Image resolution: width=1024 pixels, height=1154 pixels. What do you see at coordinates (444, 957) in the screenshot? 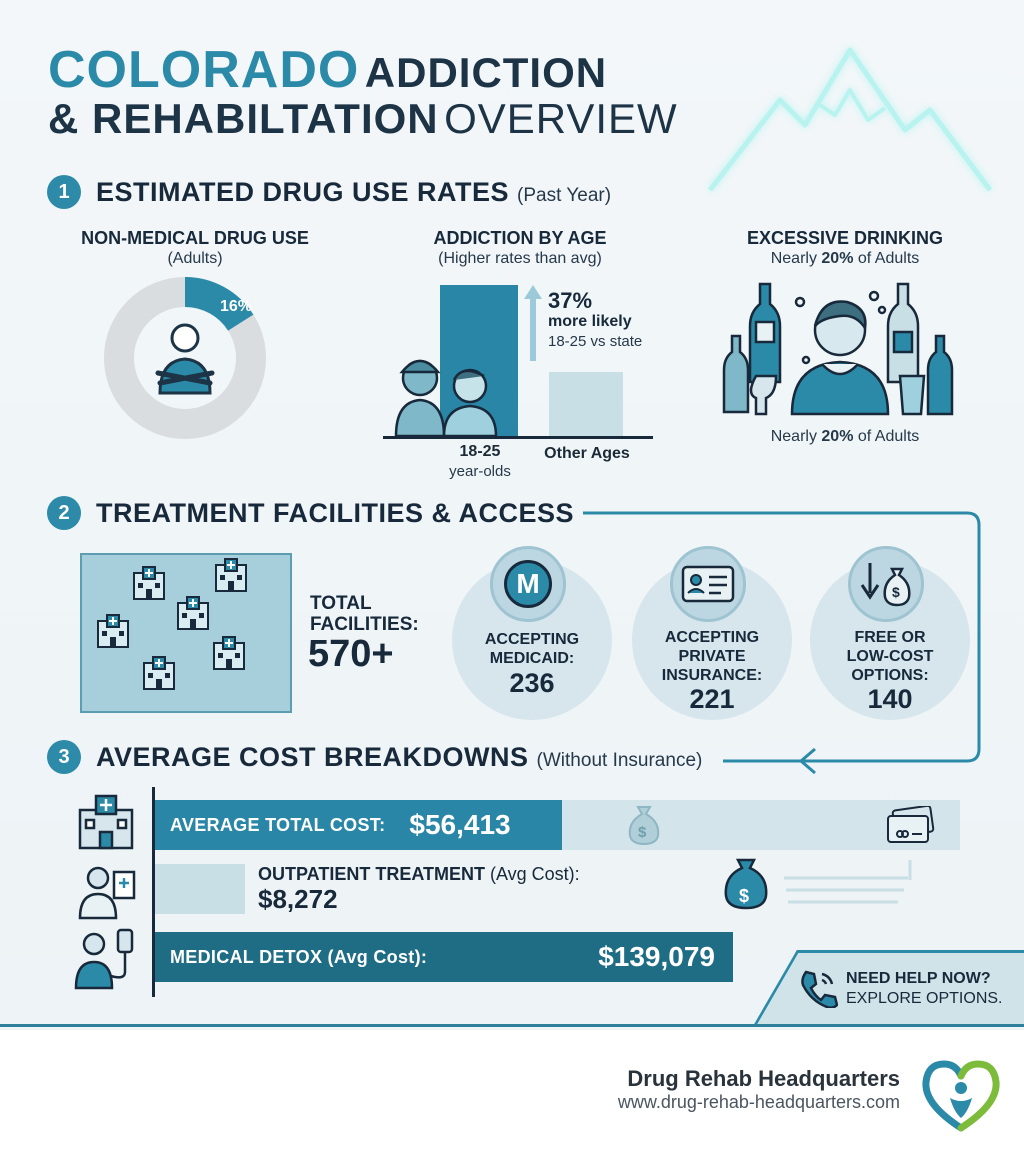
I see `detox-bar: MEDICAL DETOX (Avg Cost): $139,079` at bounding box center [444, 957].